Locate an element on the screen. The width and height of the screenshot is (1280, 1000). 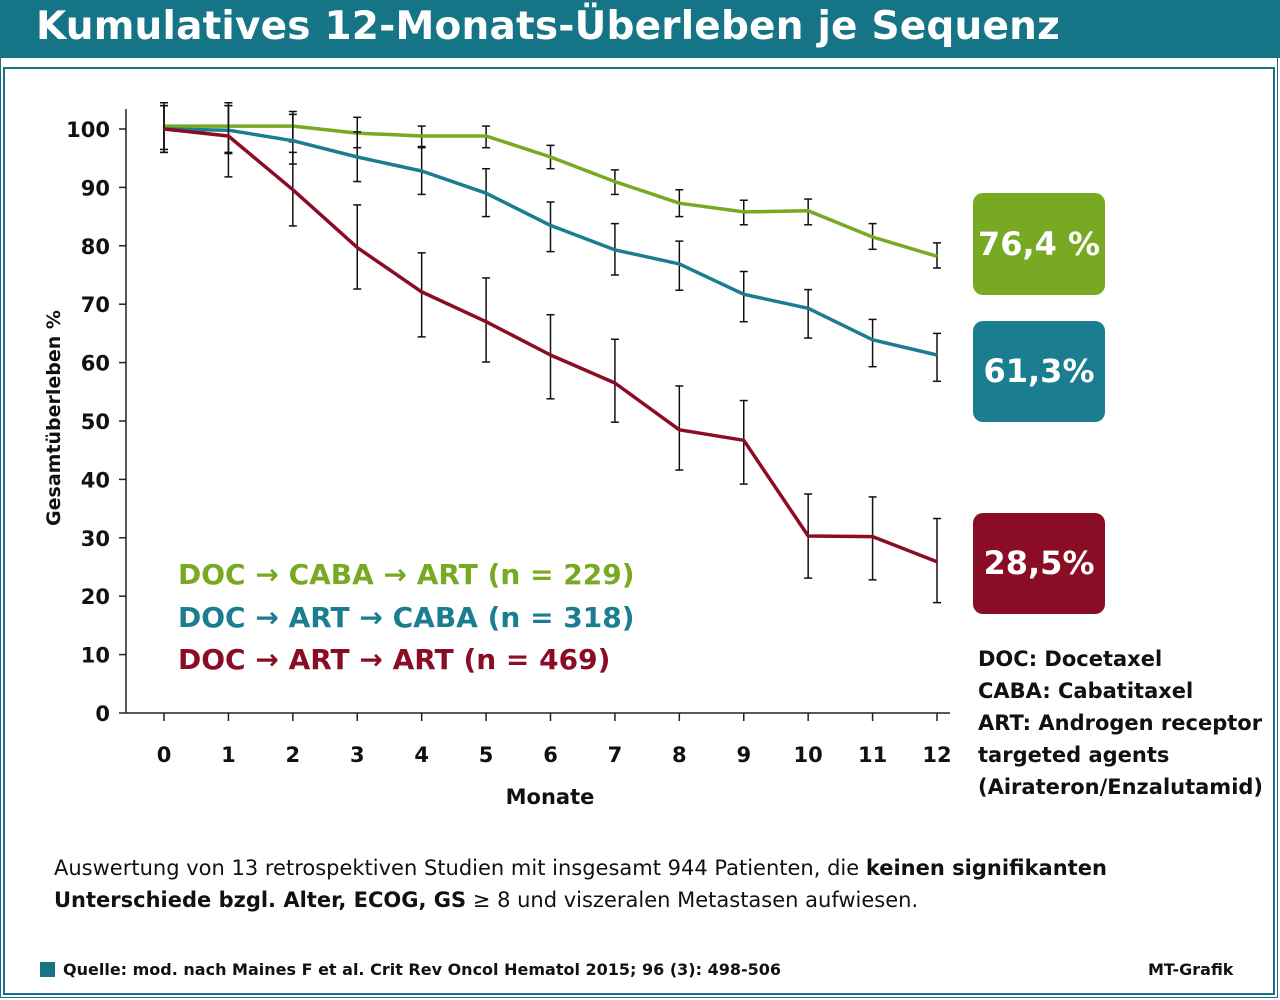
x-tick-label: 10 is located at coordinates (808, 755).